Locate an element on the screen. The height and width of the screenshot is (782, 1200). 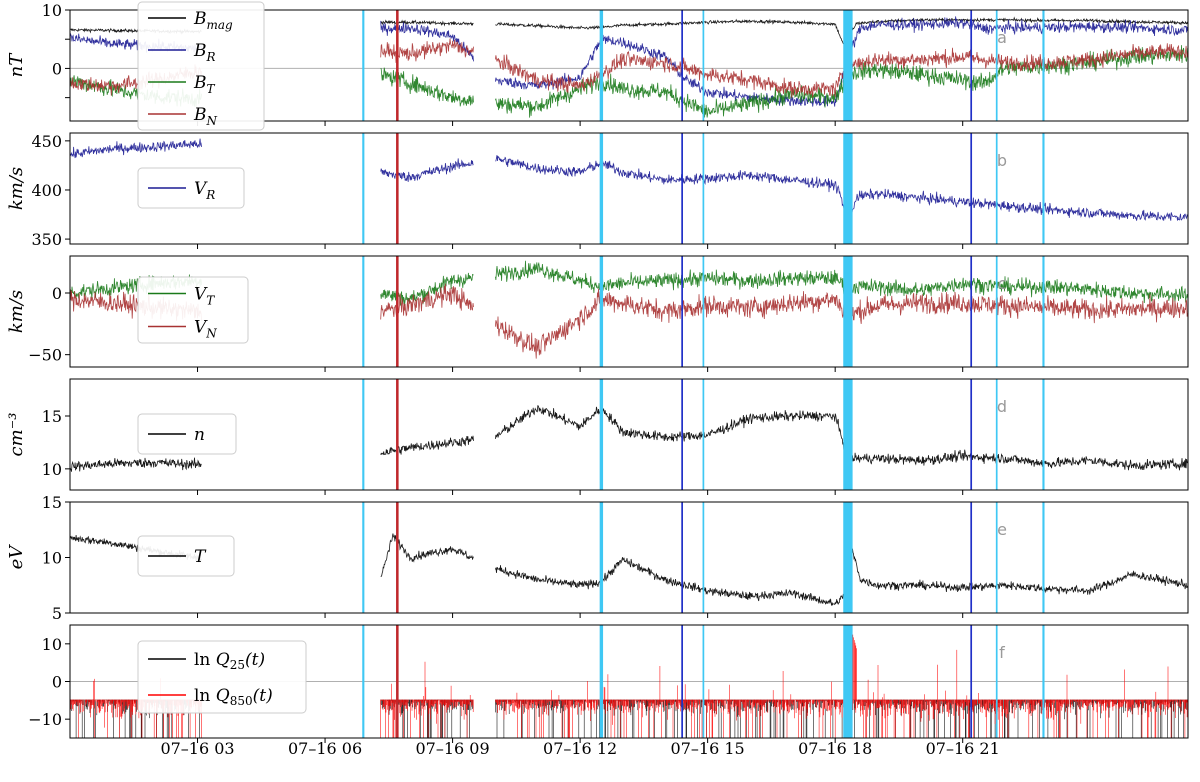
legend-label: BR is located at coordinates (204, 52).